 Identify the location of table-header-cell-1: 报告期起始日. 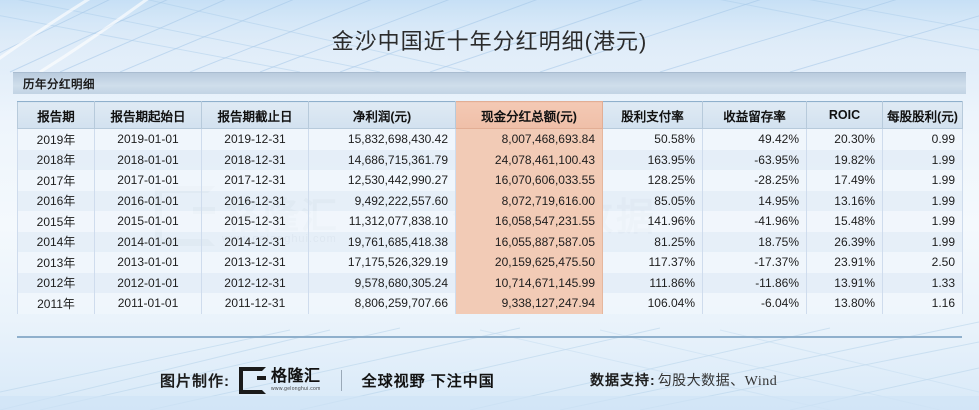
(148, 115).